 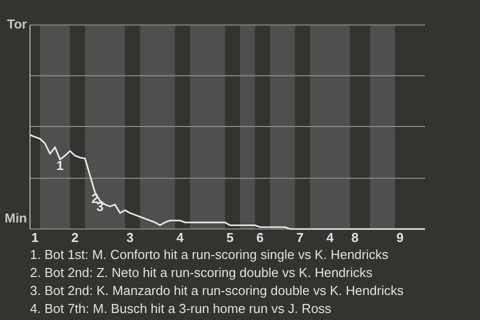 I want to click on x-tick-label: 3, so click(x=130, y=237).